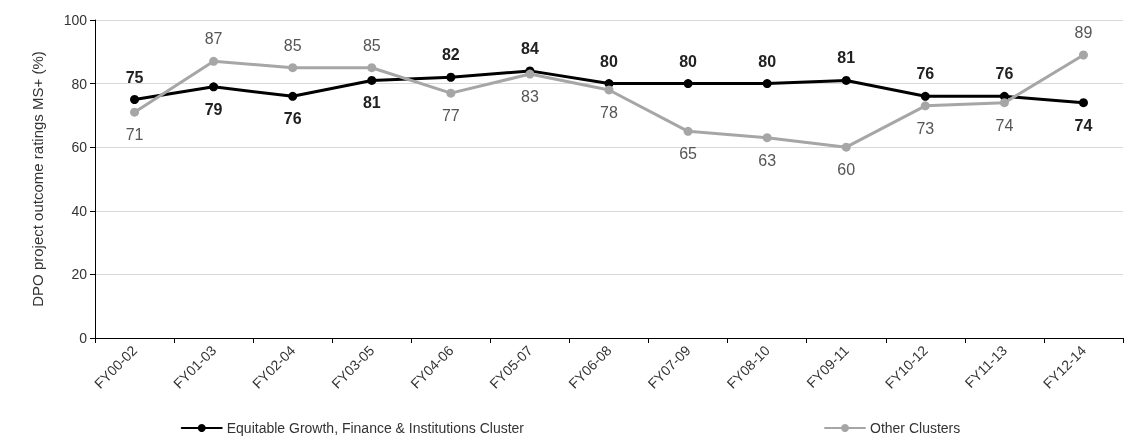 This screenshot has width=1141, height=448. What do you see at coordinates (925, 128) in the screenshot?
I see `data-label: 73` at bounding box center [925, 128].